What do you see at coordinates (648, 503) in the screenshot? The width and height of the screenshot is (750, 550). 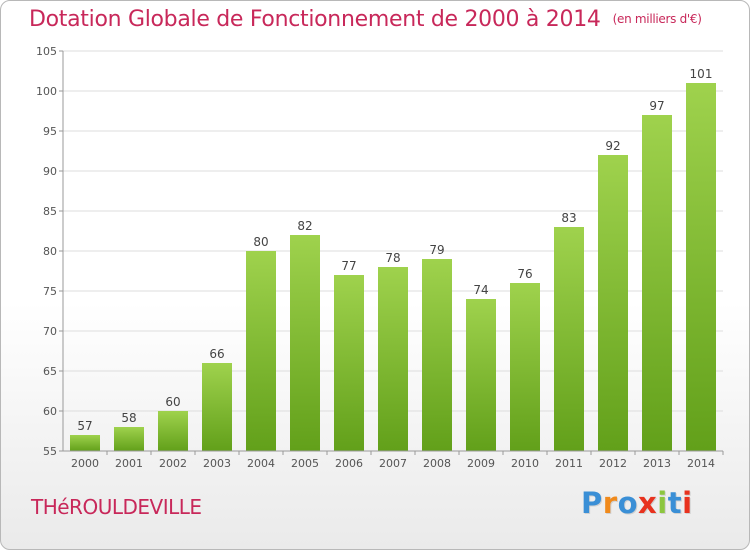 I see `logo-letter: x` at bounding box center [648, 503].